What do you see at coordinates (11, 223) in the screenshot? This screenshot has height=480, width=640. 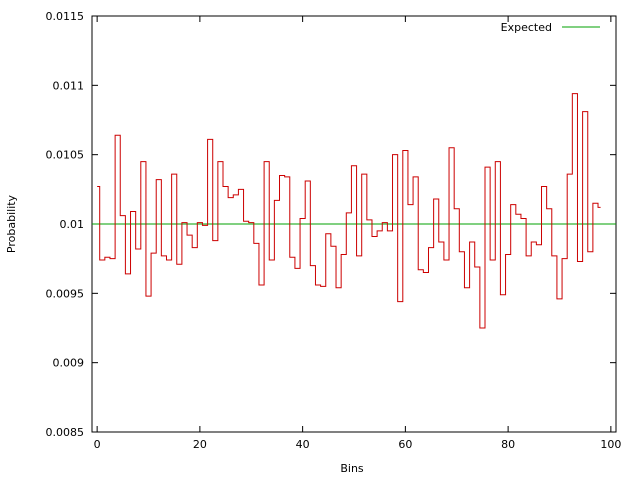 I see `y-axis-label: Probability` at bounding box center [11, 223].